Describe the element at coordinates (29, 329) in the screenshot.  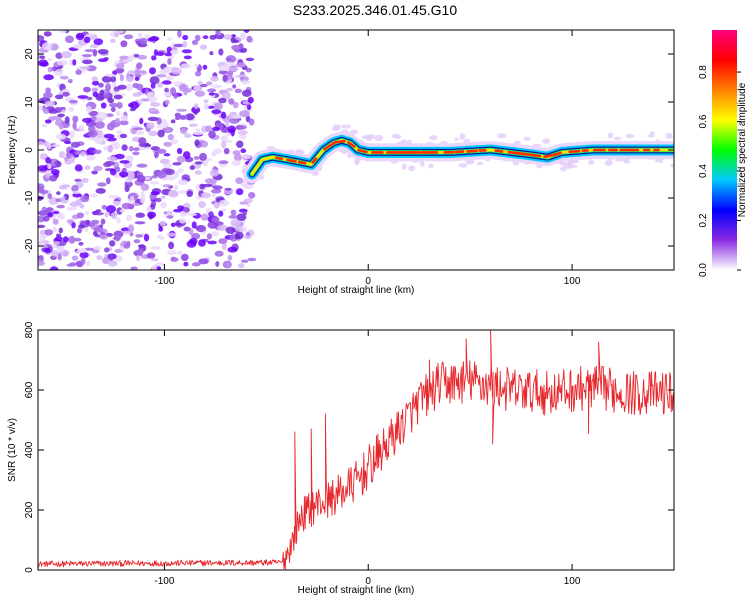
I see `snr-y-tick-label: 800` at that location.